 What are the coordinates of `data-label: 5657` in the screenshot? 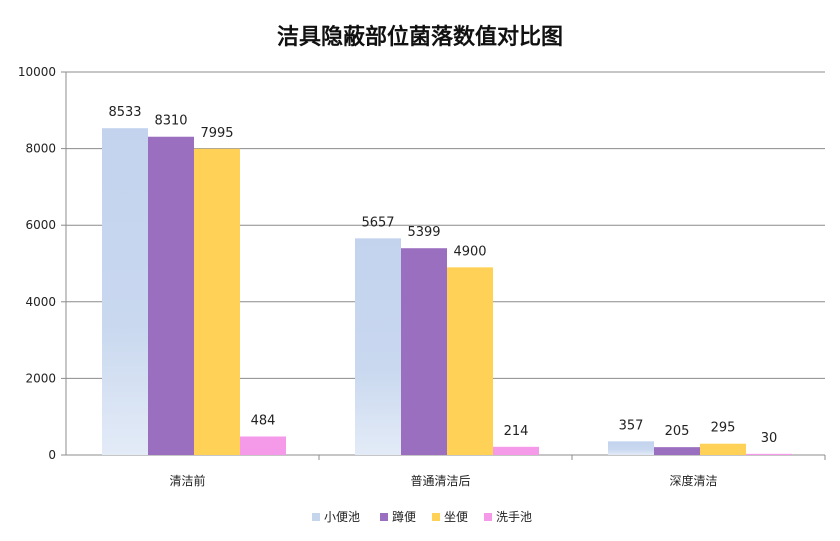 It's located at (377, 222).